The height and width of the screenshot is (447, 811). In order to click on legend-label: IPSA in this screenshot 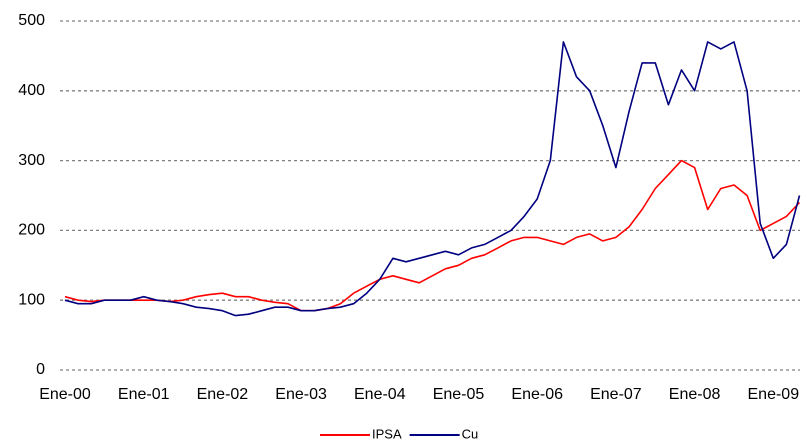, I will do `click(387, 433)`.